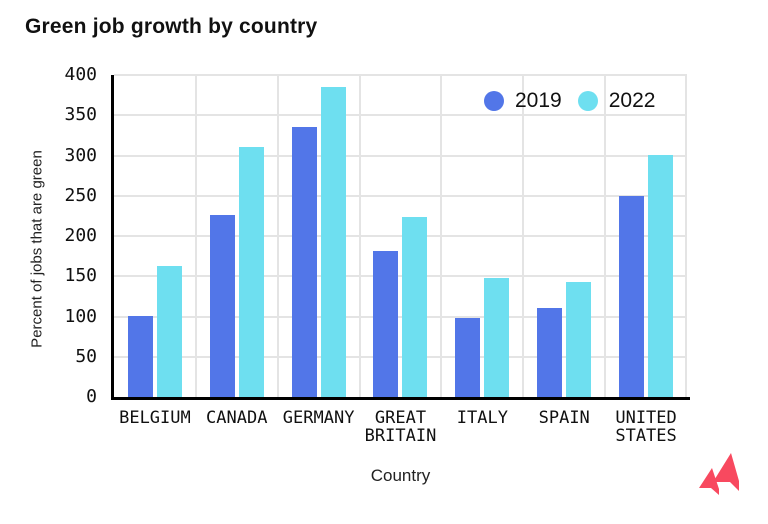 The image size is (768, 524). Describe the element at coordinates (400, 475) in the screenshot. I see `x-axis-title: Country` at that location.